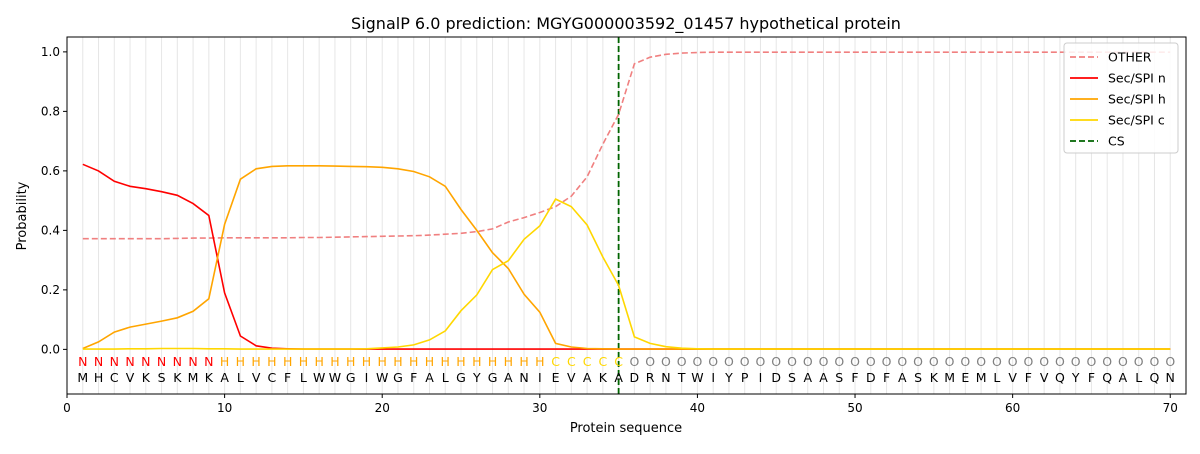  Describe the element at coordinates (556, 377) in the screenshot. I see `residue-label: E` at that location.